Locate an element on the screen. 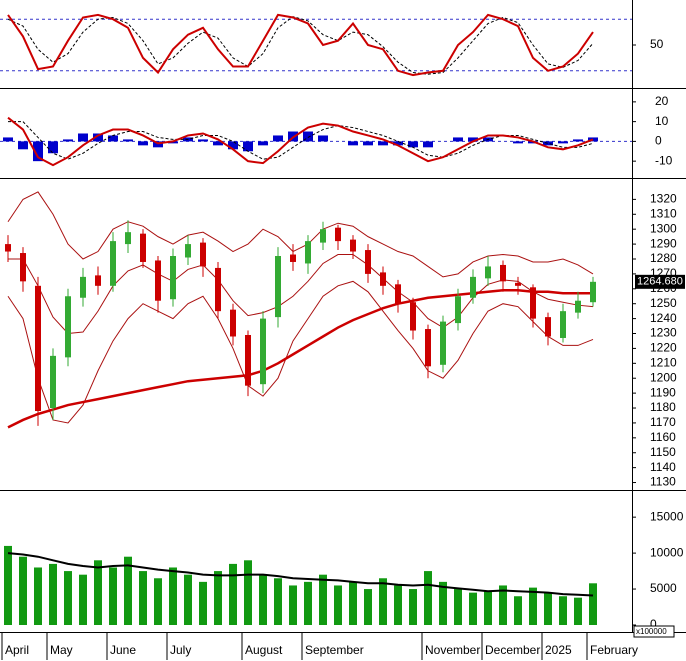 The width and height of the screenshot is (686, 661). y-tick-label: 1160 is located at coordinates (663, 437).